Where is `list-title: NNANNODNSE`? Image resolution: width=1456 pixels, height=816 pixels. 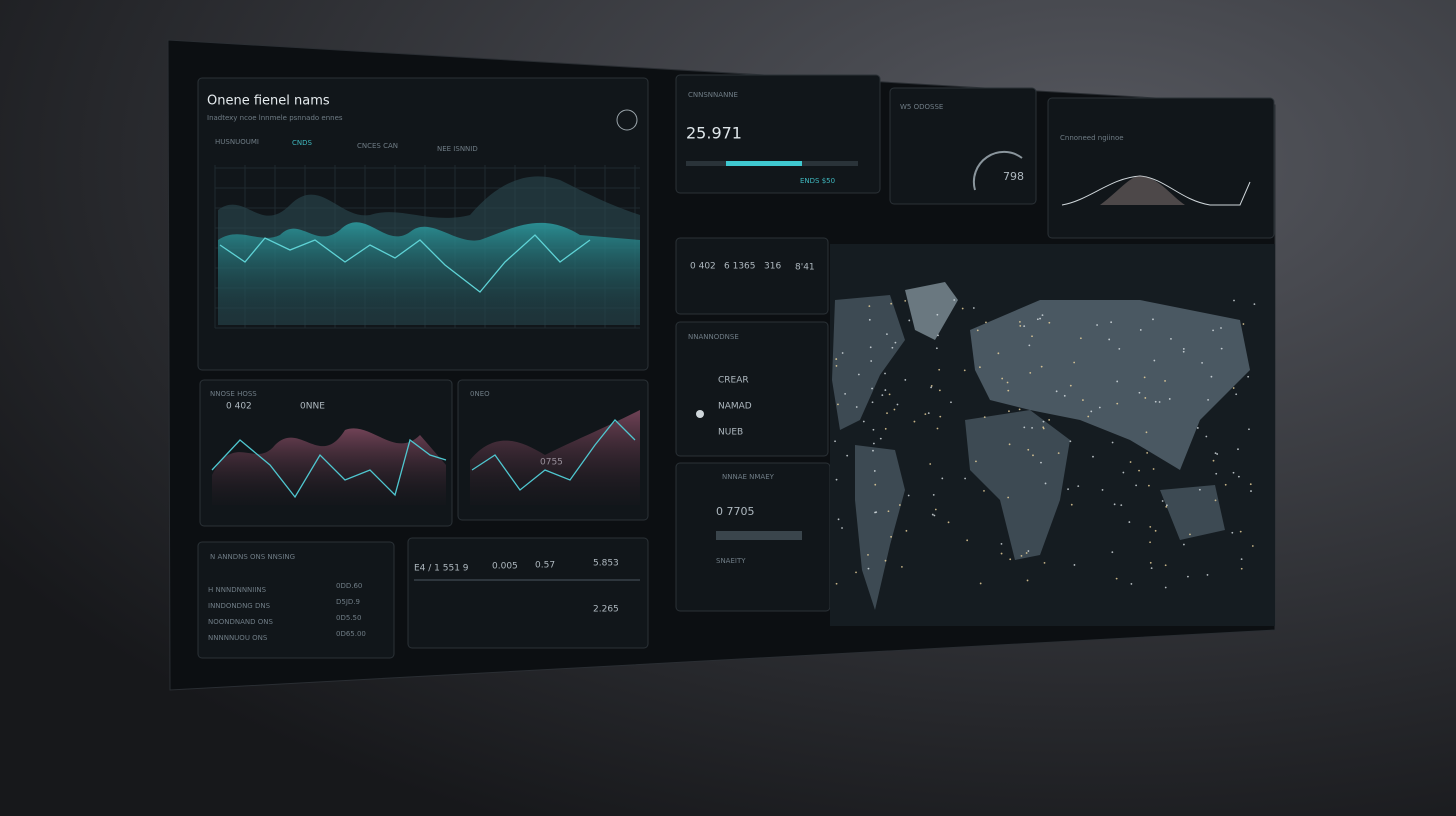 list-title: NNANNODNSE is located at coordinates (713, 337).